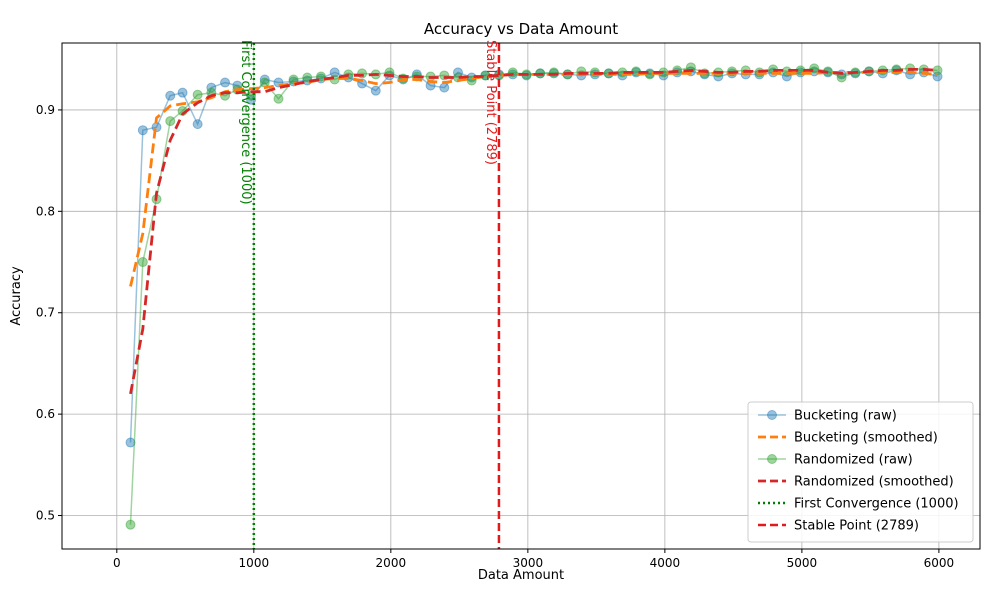  Describe the element at coordinates (254, 563) in the screenshot. I see `x-tick-label: 1000` at that location.